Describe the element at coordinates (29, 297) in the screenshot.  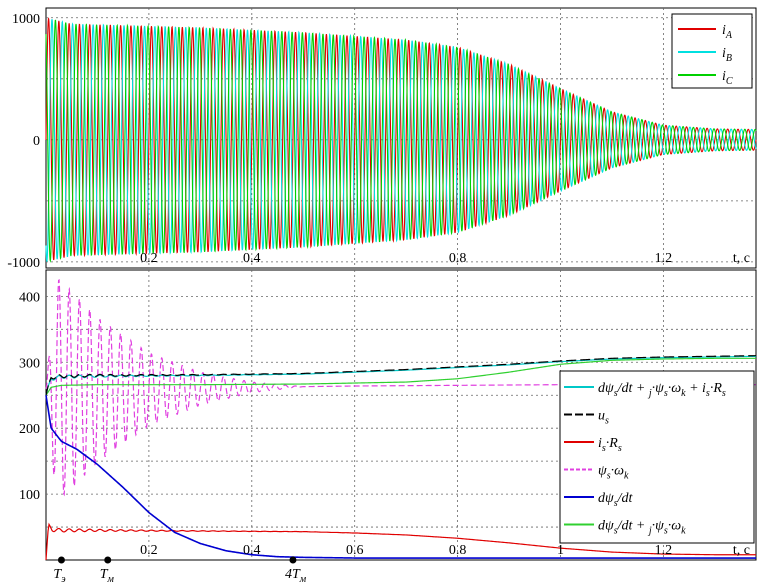
I see `bottom-ytick-label: 400` at that location.